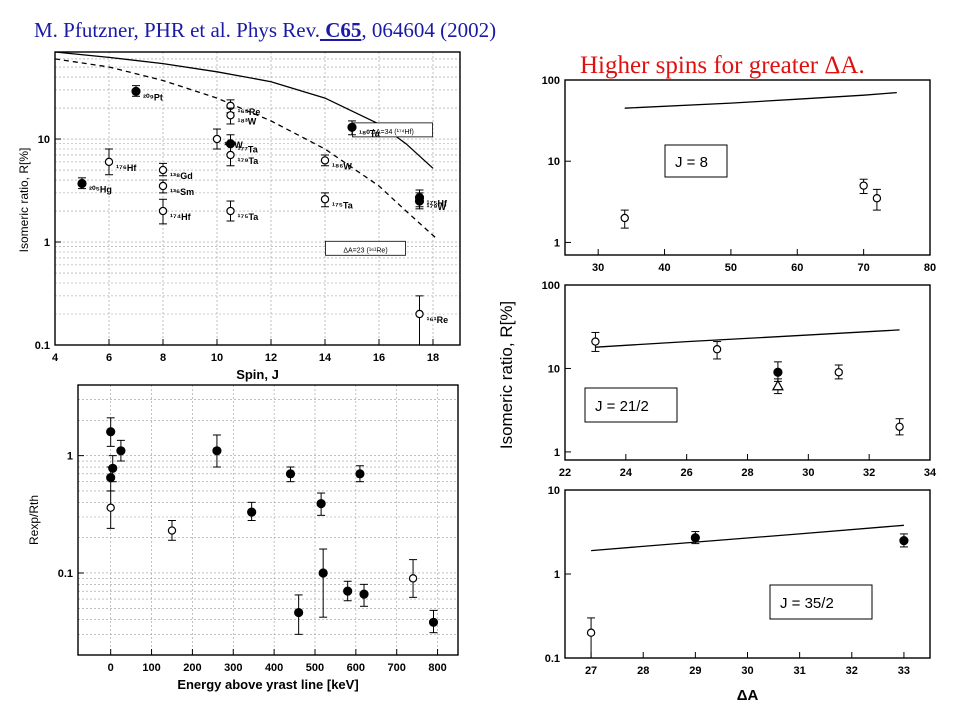 This screenshot has width=960, height=720. What do you see at coordinates (626, 473) in the screenshot?
I see `x-tick-label: 24` at bounding box center [626, 473].